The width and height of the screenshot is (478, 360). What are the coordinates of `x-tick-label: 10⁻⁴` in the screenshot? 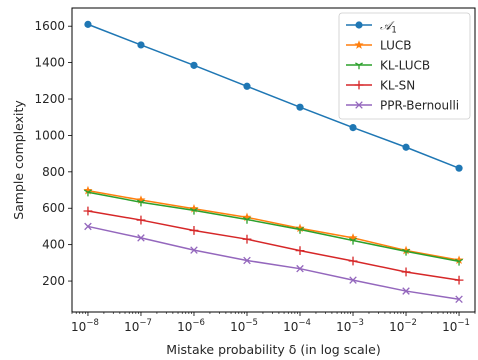 It's located at (297, 326).